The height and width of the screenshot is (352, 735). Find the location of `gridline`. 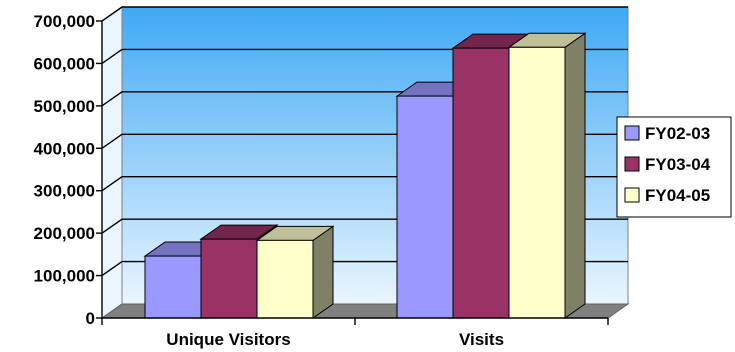

gridline is located at coordinates (364, 14).